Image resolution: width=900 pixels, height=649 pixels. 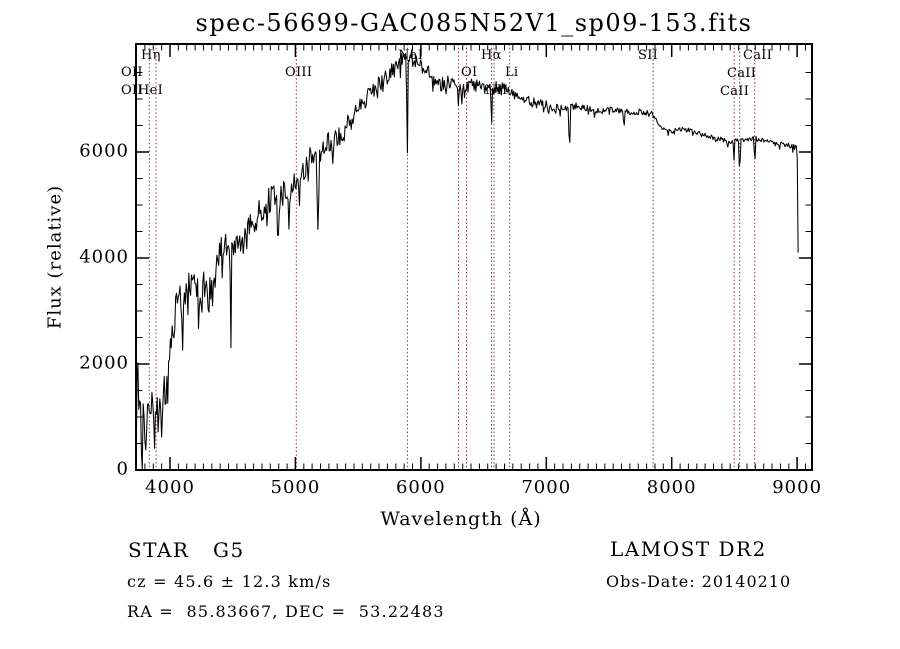 I want to click on spectral-line-label: Hη, so click(x=151, y=55).